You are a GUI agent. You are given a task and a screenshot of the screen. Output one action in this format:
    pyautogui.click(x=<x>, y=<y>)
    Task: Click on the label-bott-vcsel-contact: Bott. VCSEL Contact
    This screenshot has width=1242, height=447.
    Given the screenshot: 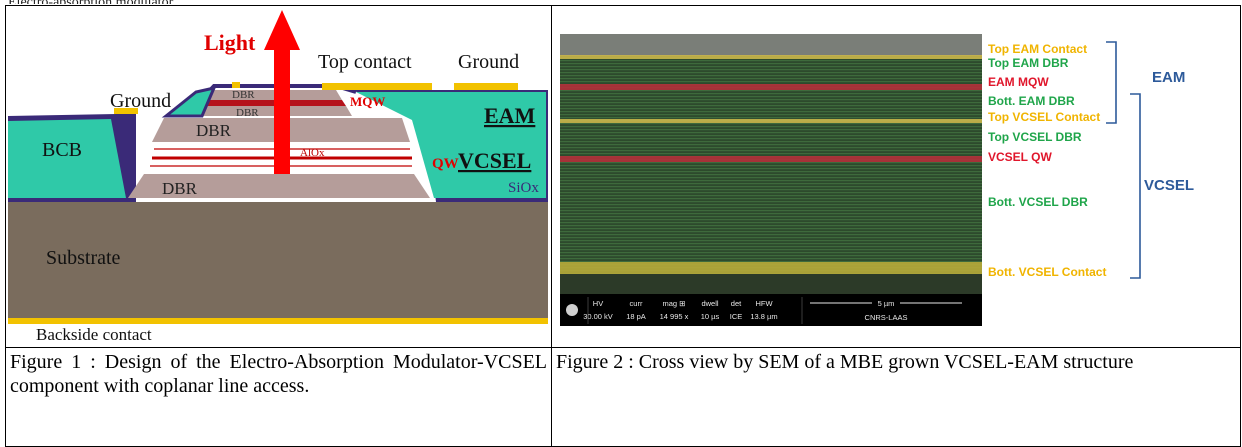 What is the action you would take?
    pyautogui.click(x=1047, y=272)
    